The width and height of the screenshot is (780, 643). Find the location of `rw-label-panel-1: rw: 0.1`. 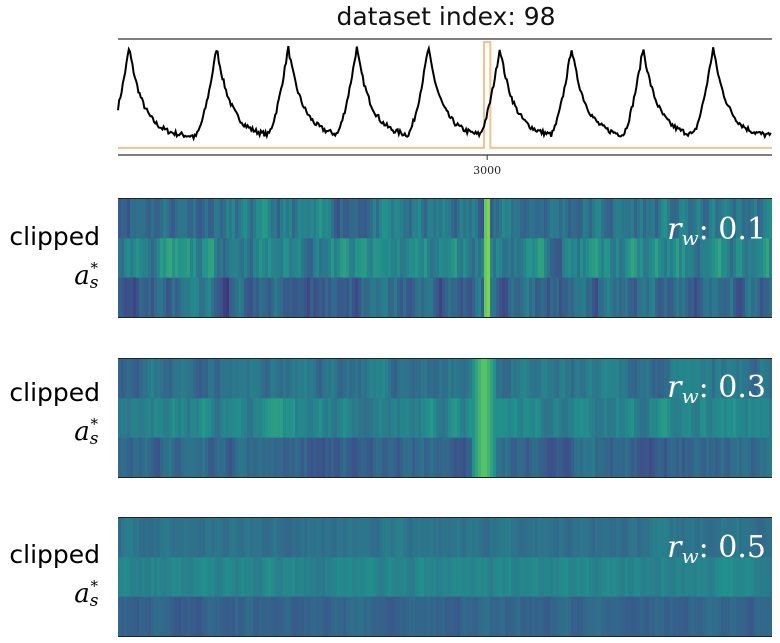

rw-label-panel-1: rw: 0.1 is located at coordinates (716, 231).